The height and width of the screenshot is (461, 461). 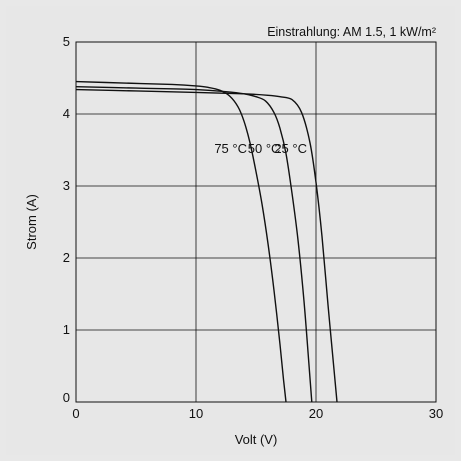 What do you see at coordinates (66, 397) in the screenshot?
I see `y-tick-label: 0` at bounding box center [66, 397].